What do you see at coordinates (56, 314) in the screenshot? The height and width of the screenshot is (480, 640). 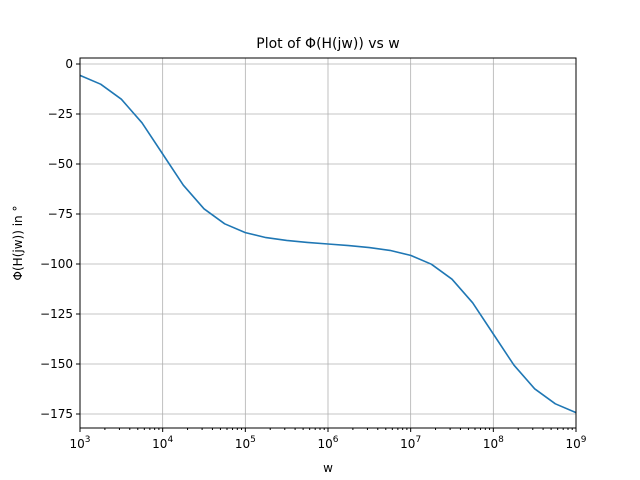 I see `y-tick-label: −125` at bounding box center [56, 314].